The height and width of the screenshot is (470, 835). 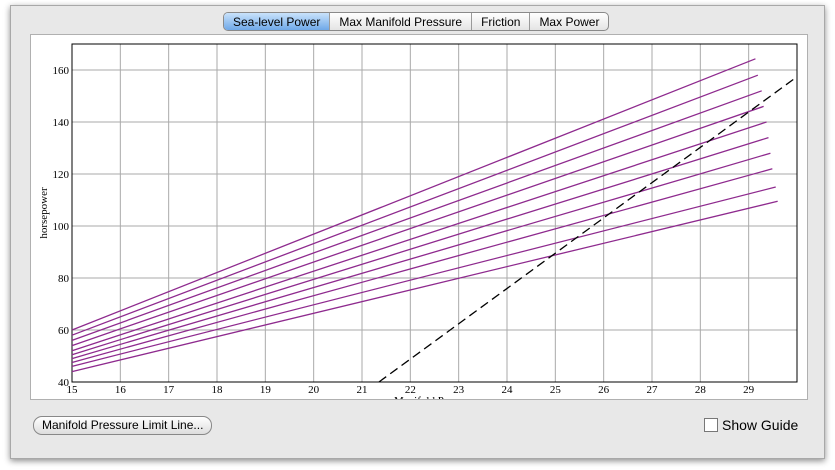 What do you see at coordinates (218, 390) in the screenshot?
I see `x-tick-label: 18` at bounding box center [218, 390].